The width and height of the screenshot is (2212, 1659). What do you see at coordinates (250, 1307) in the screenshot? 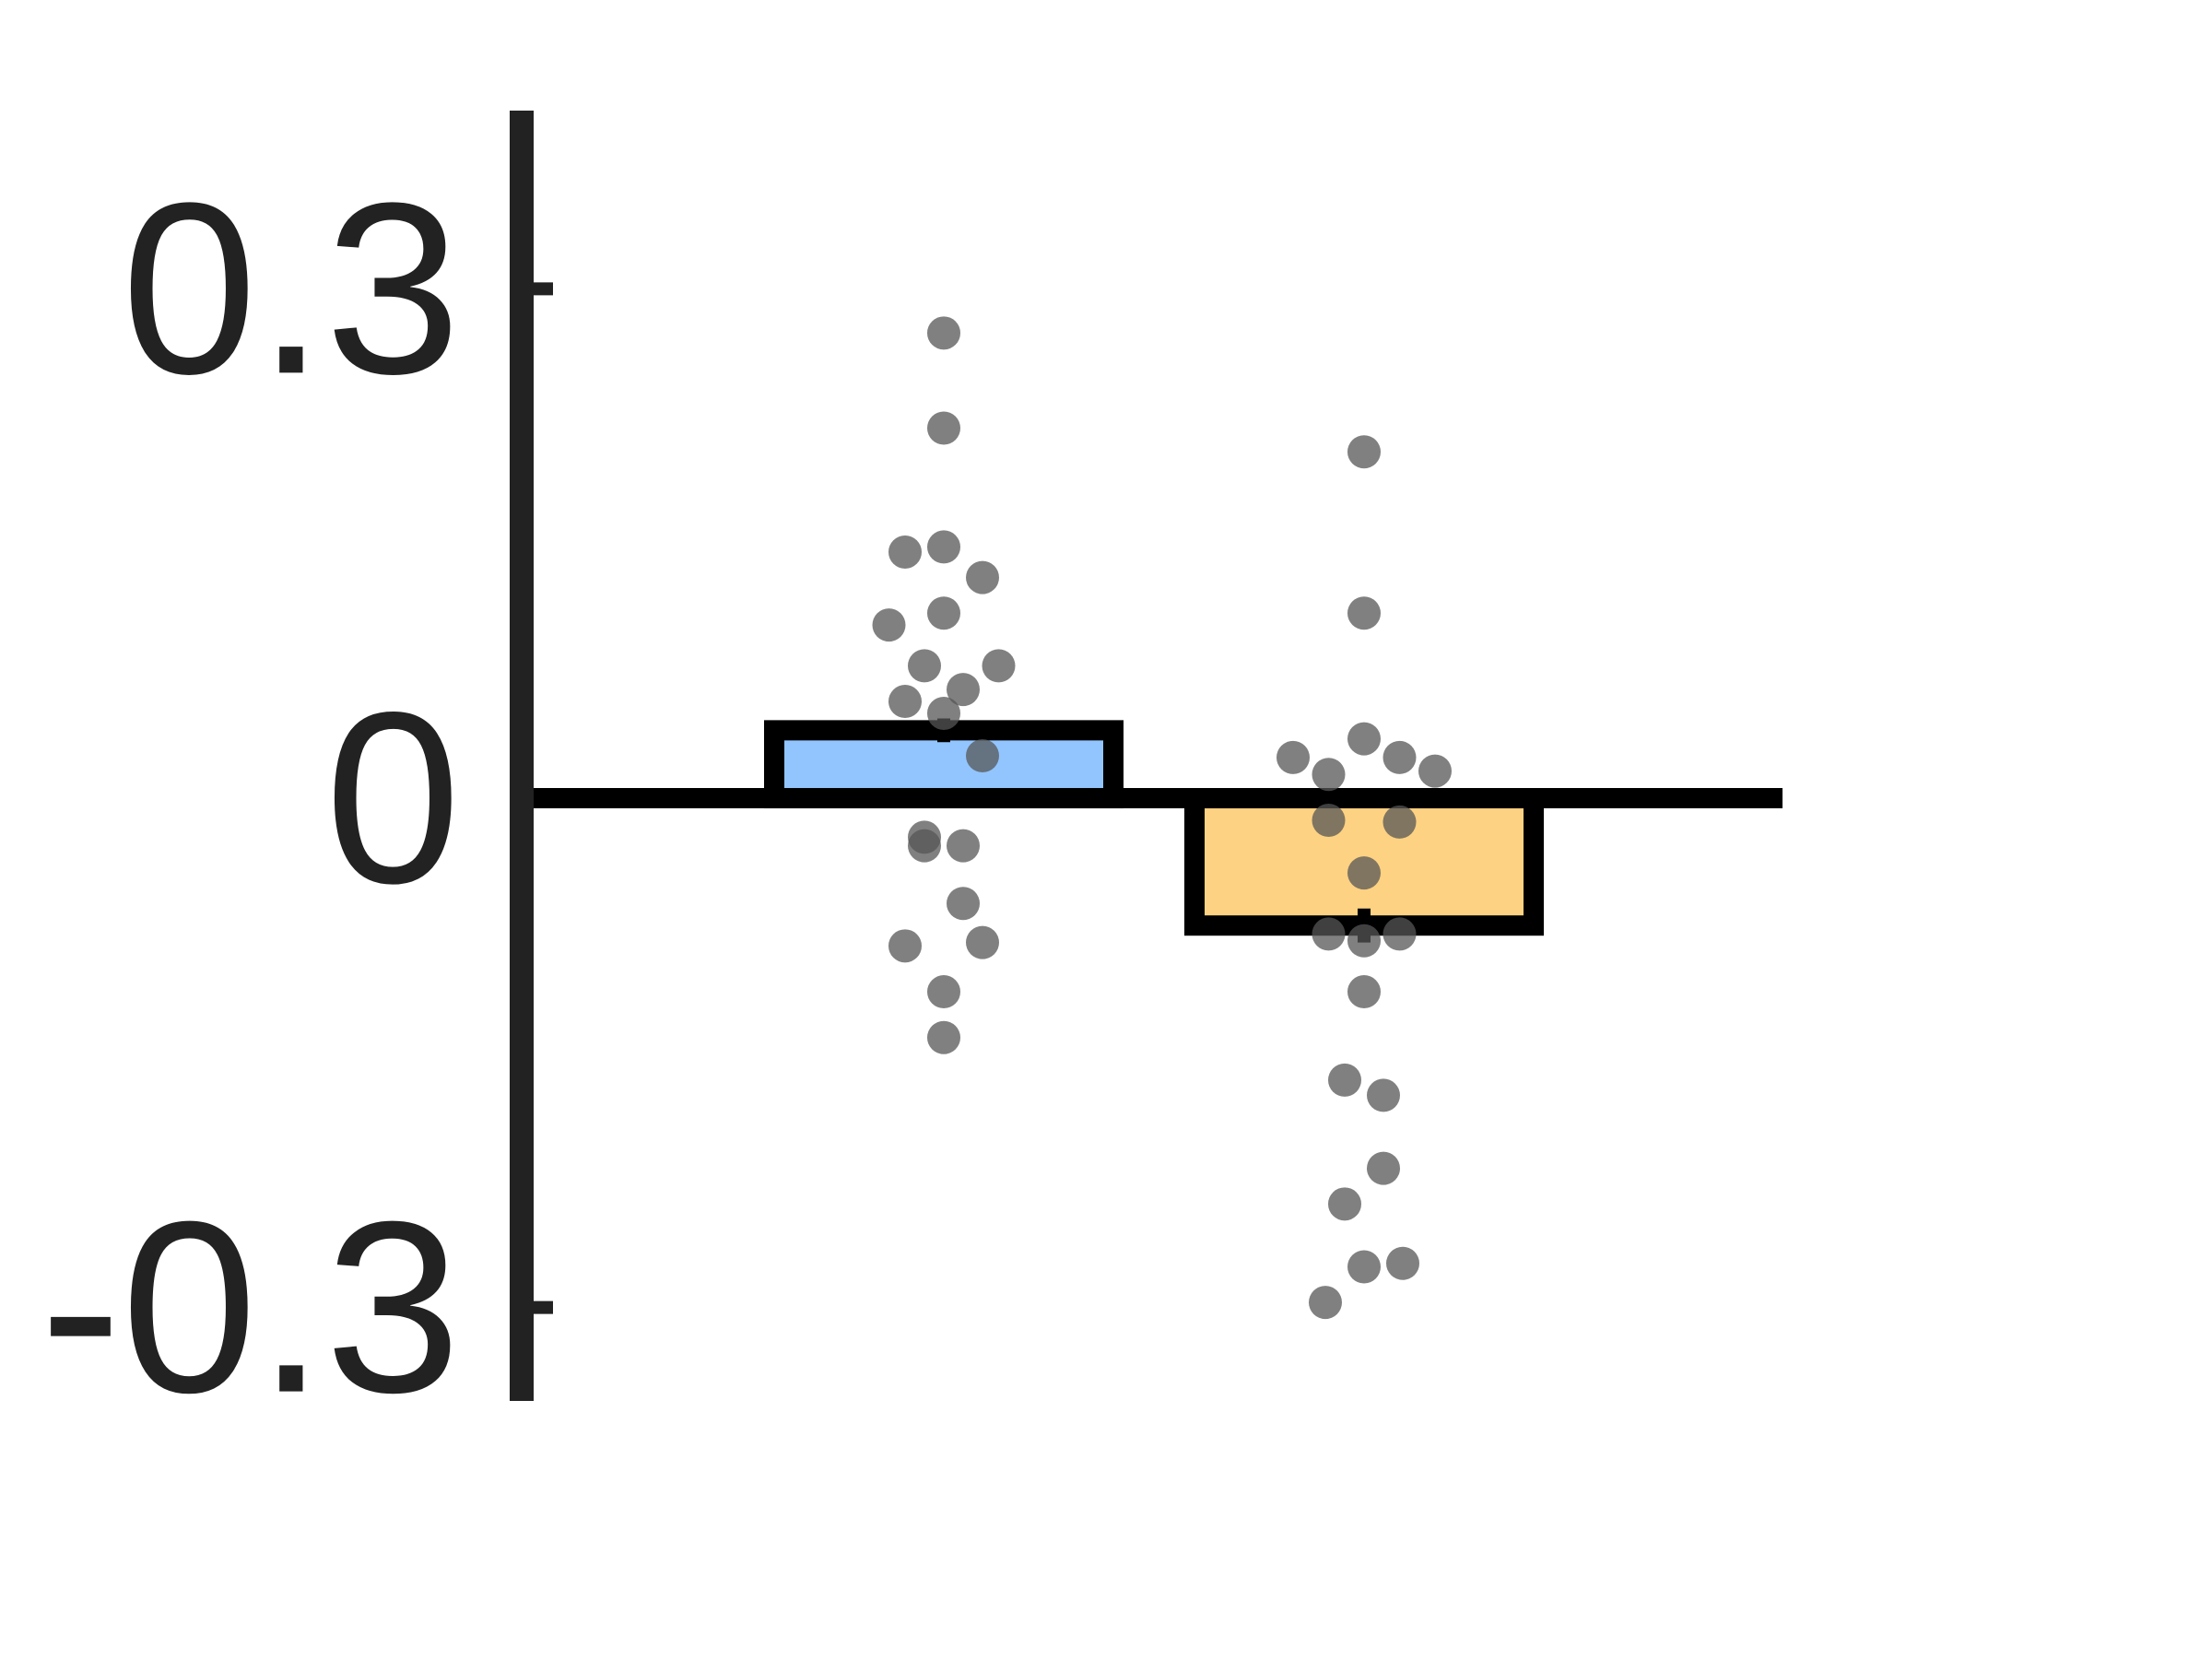
I see `y-tick-label: -0.3` at bounding box center [250, 1307].